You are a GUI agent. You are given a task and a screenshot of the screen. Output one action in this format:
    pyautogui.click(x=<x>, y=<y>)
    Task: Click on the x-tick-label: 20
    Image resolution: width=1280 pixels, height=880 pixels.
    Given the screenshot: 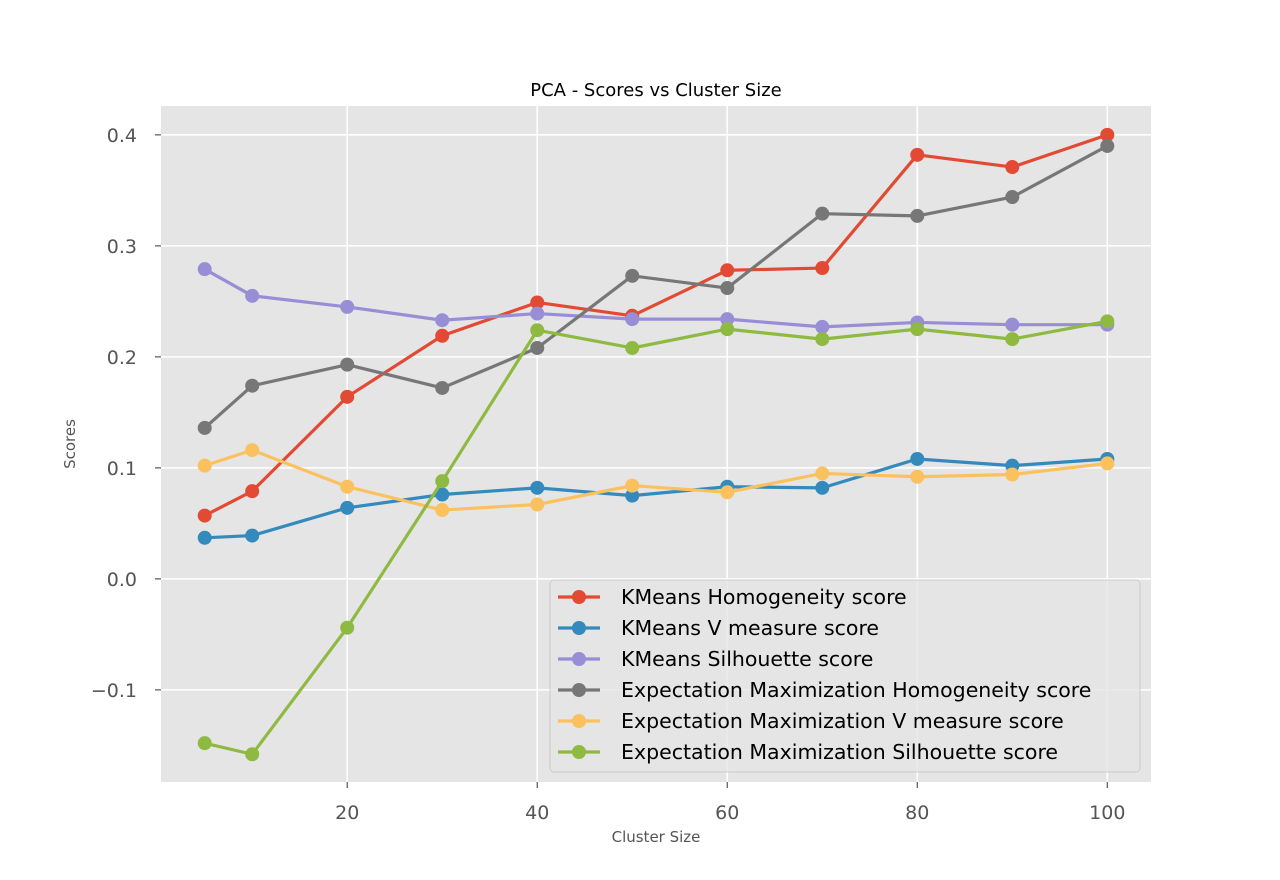 What is the action you would take?
    pyautogui.click(x=347, y=813)
    